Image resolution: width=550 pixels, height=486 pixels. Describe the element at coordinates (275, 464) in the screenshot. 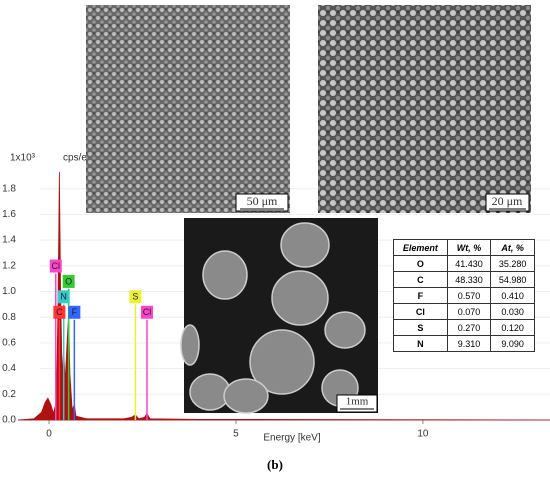

I see `caption: (b)` at that location.